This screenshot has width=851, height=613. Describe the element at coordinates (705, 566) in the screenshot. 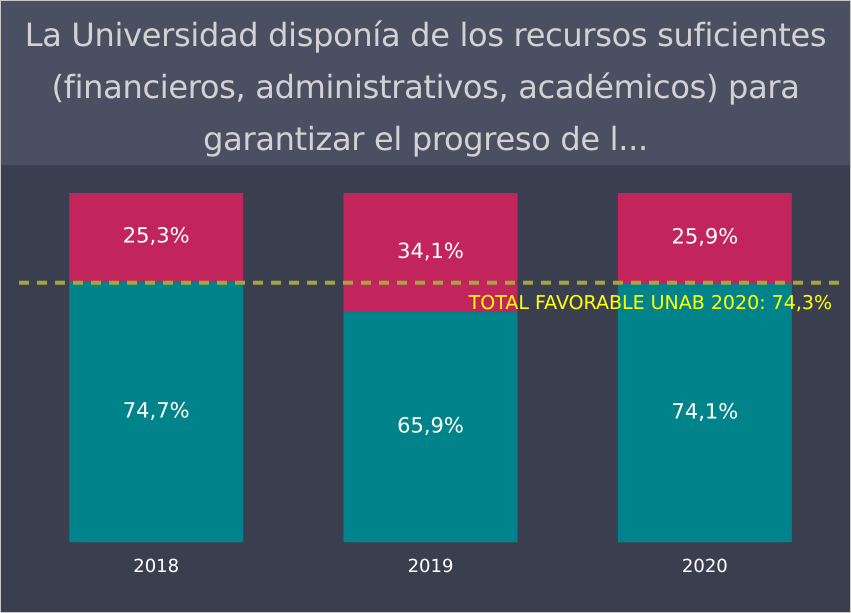

I see `x-tick-label: 2020` at that location.